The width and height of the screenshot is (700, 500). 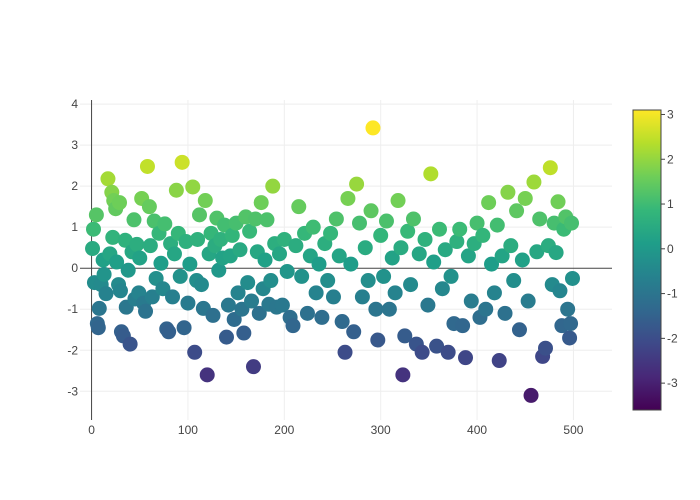 I want to click on colorbar-tick-label: -1, so click(x=672, y=294).